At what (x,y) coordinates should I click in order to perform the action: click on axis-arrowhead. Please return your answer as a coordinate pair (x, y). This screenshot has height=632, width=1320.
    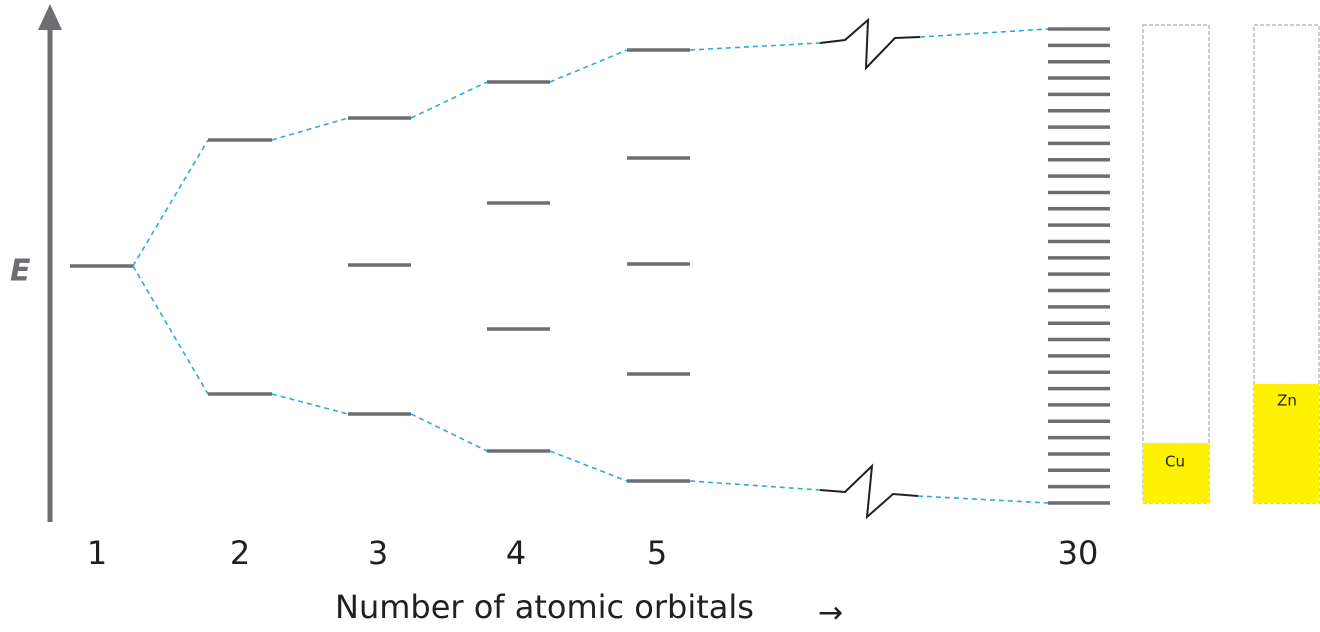
    Looking at the image, I should click on (50, 17).